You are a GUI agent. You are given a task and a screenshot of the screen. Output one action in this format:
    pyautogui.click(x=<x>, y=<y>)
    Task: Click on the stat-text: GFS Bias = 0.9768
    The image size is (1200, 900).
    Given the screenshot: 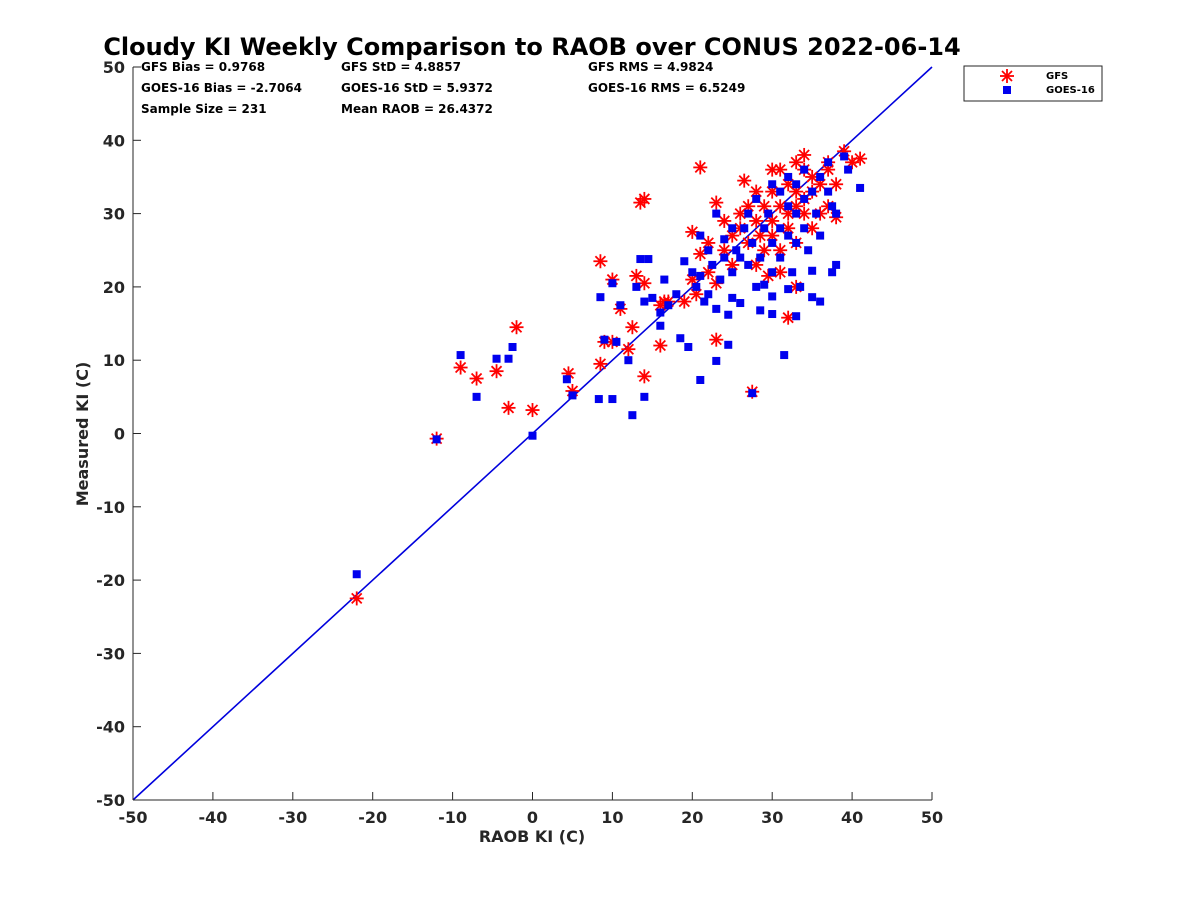 What is the action you would take?
    pyautogui.click(x=203, y=67)
    